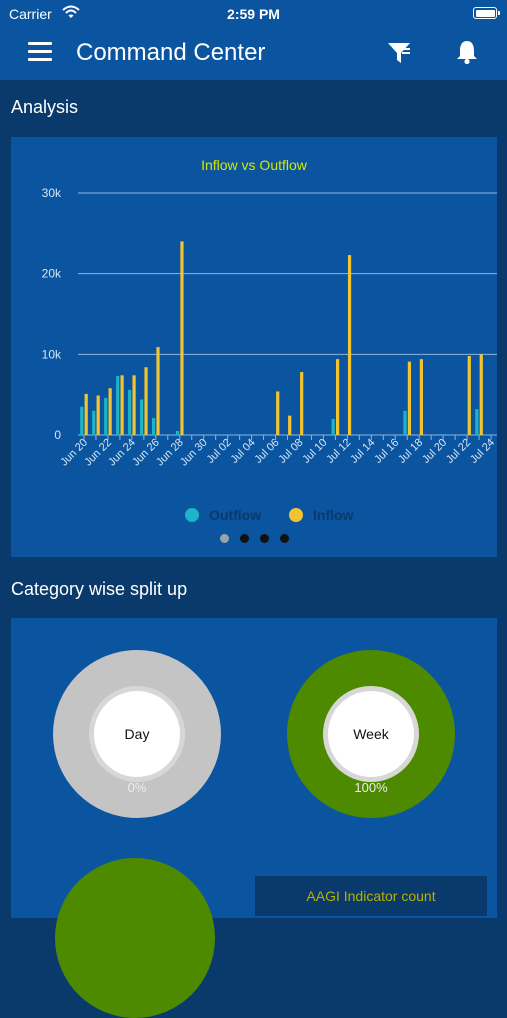  I want to click on x-tick-label: Jul 20, so click(434, 451).